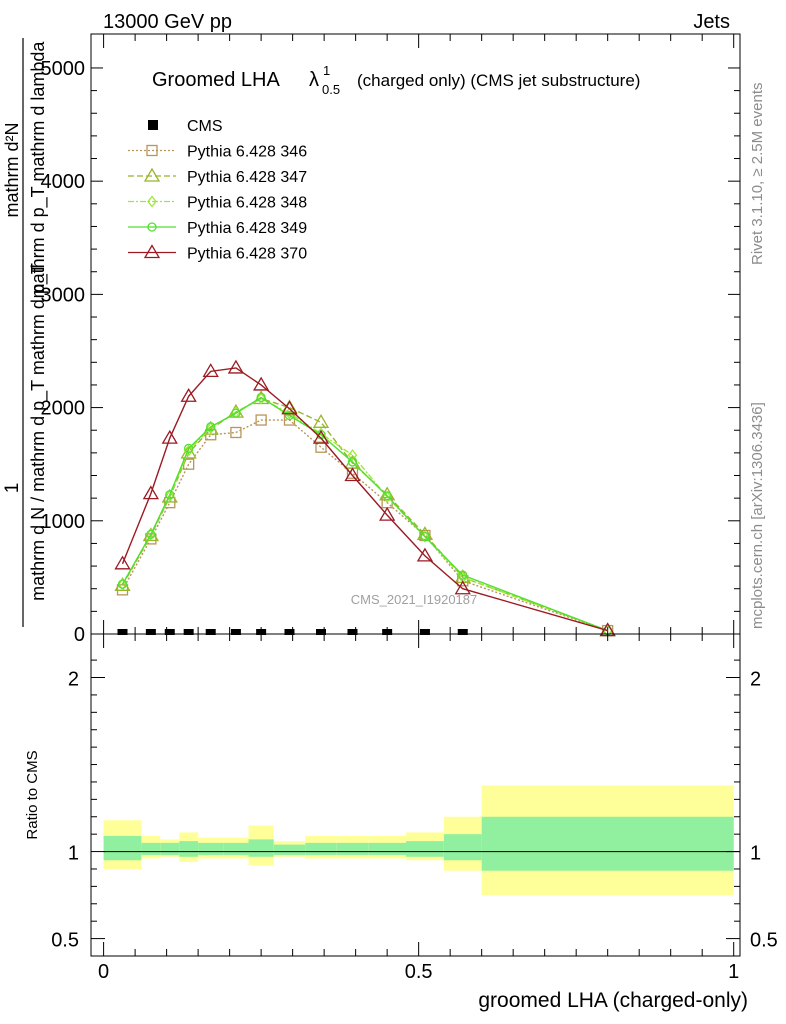 The width and height of the screenshot is (786, 1024). I want to click on analysis-watermark: CMS_2021_I1920187, so click(414, 599).